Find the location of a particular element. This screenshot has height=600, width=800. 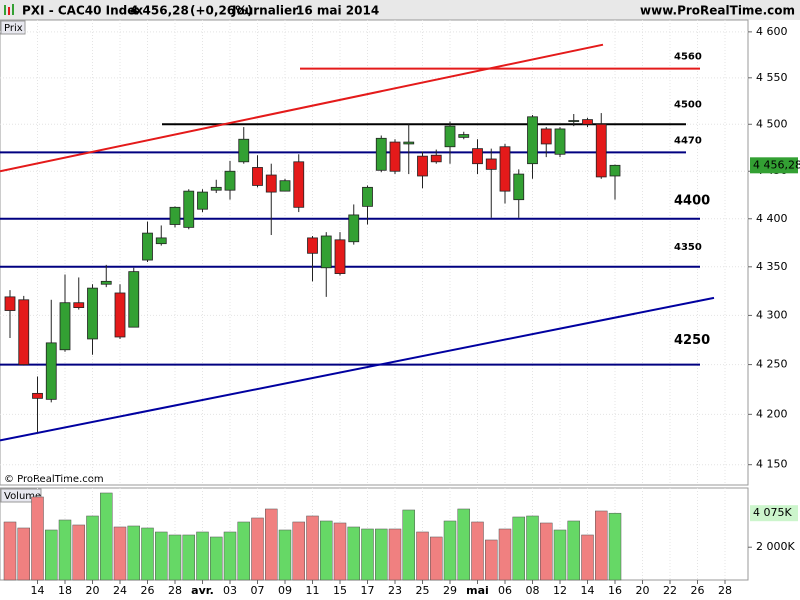

x-tick-label: 18 is located at coordinates (65, 590).